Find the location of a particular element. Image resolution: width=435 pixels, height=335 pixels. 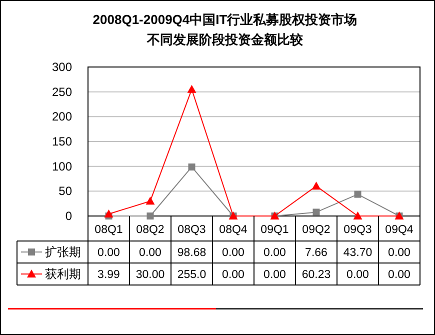

legend-label: 扩张期 is located at coordinates (63, 252).